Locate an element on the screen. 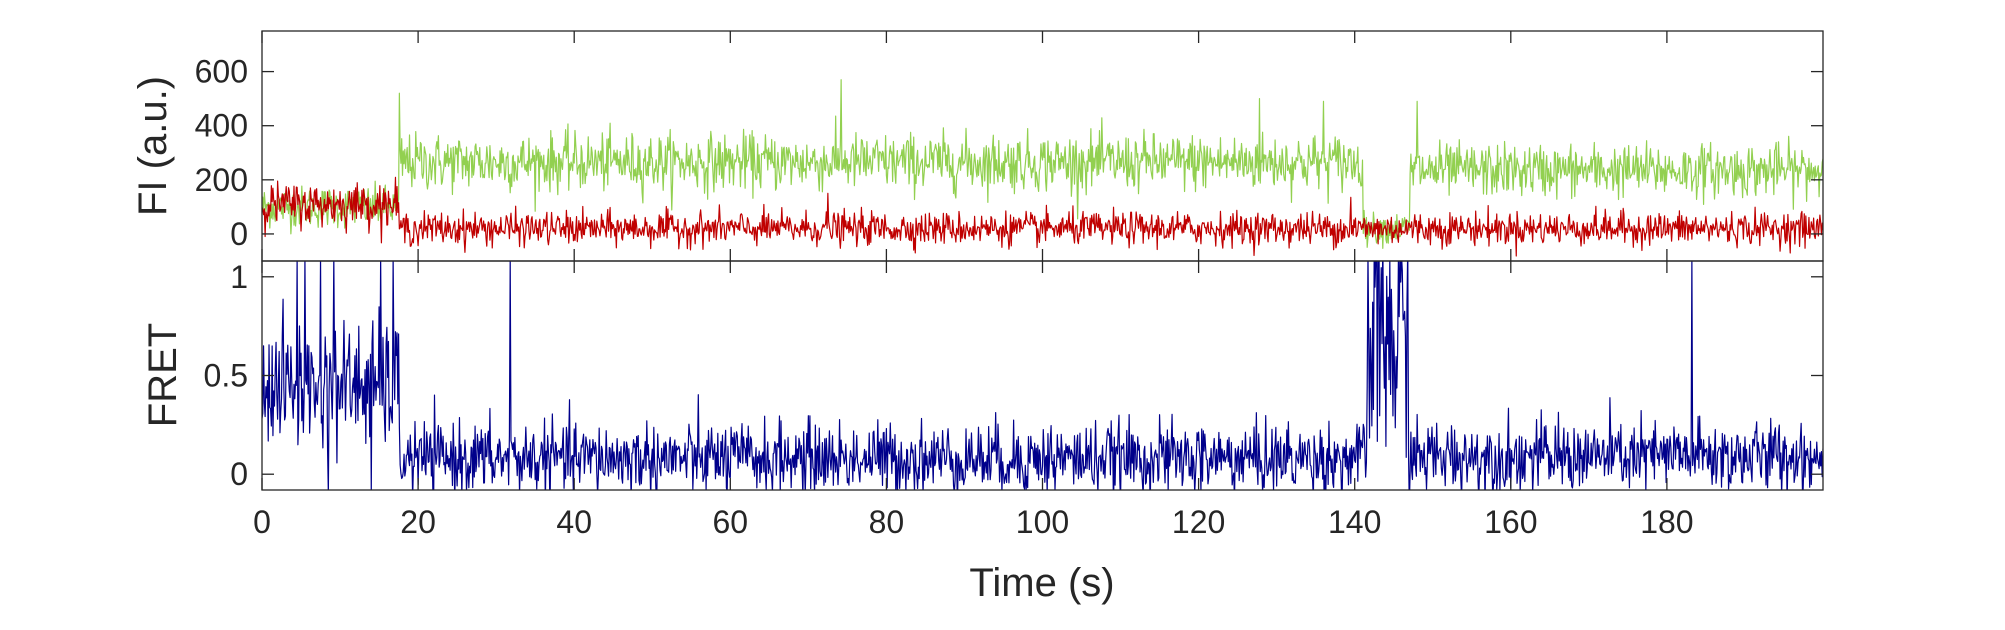  x-tick-label: 100 is located at coordinates (1042, 522).